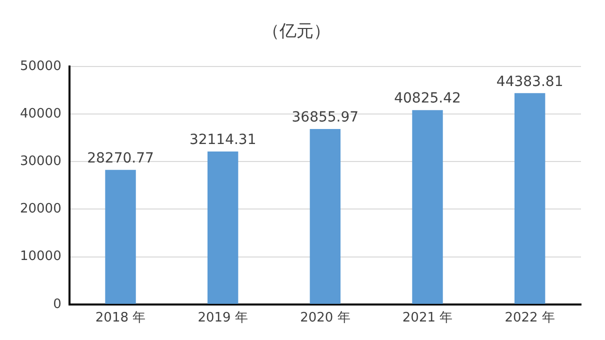 This screenshot has height=340, width=605. I want to click on x-tick-label: 2020 年, so click(325, 318).